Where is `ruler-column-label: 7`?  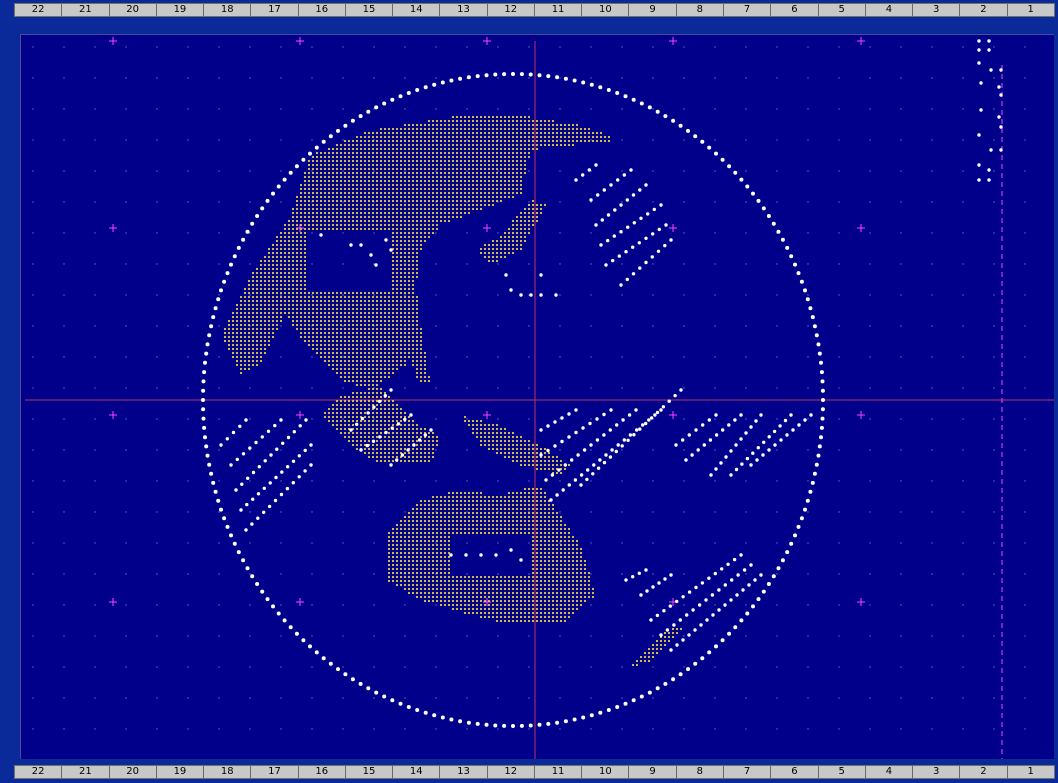
ruler-column-label: 7 is located at coordinates (748, 10).